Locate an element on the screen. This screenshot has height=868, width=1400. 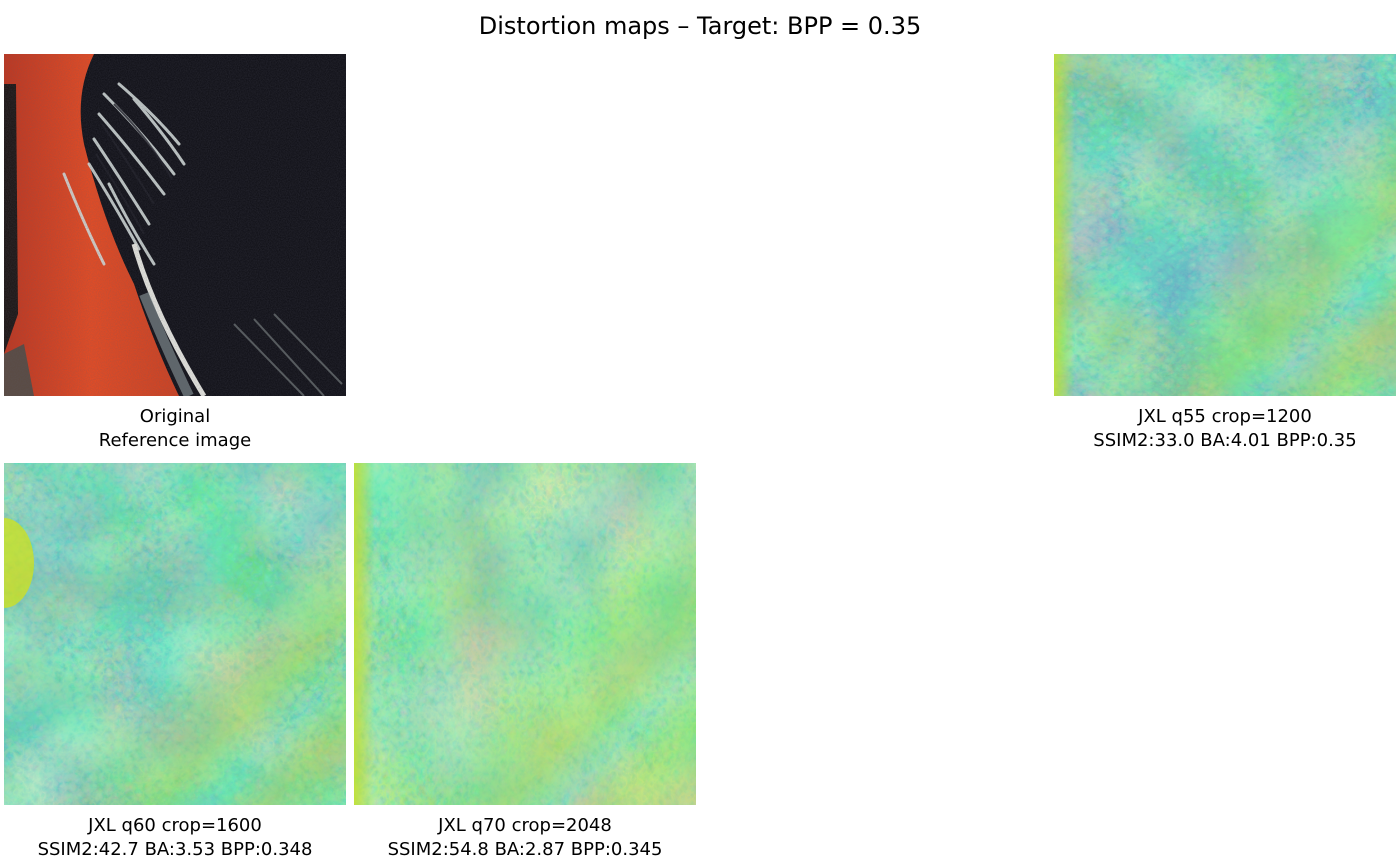
caption-line-2: SSIM2:42.7 BA:3.53 BPP:0.348 is located at coordinates (175, 849).